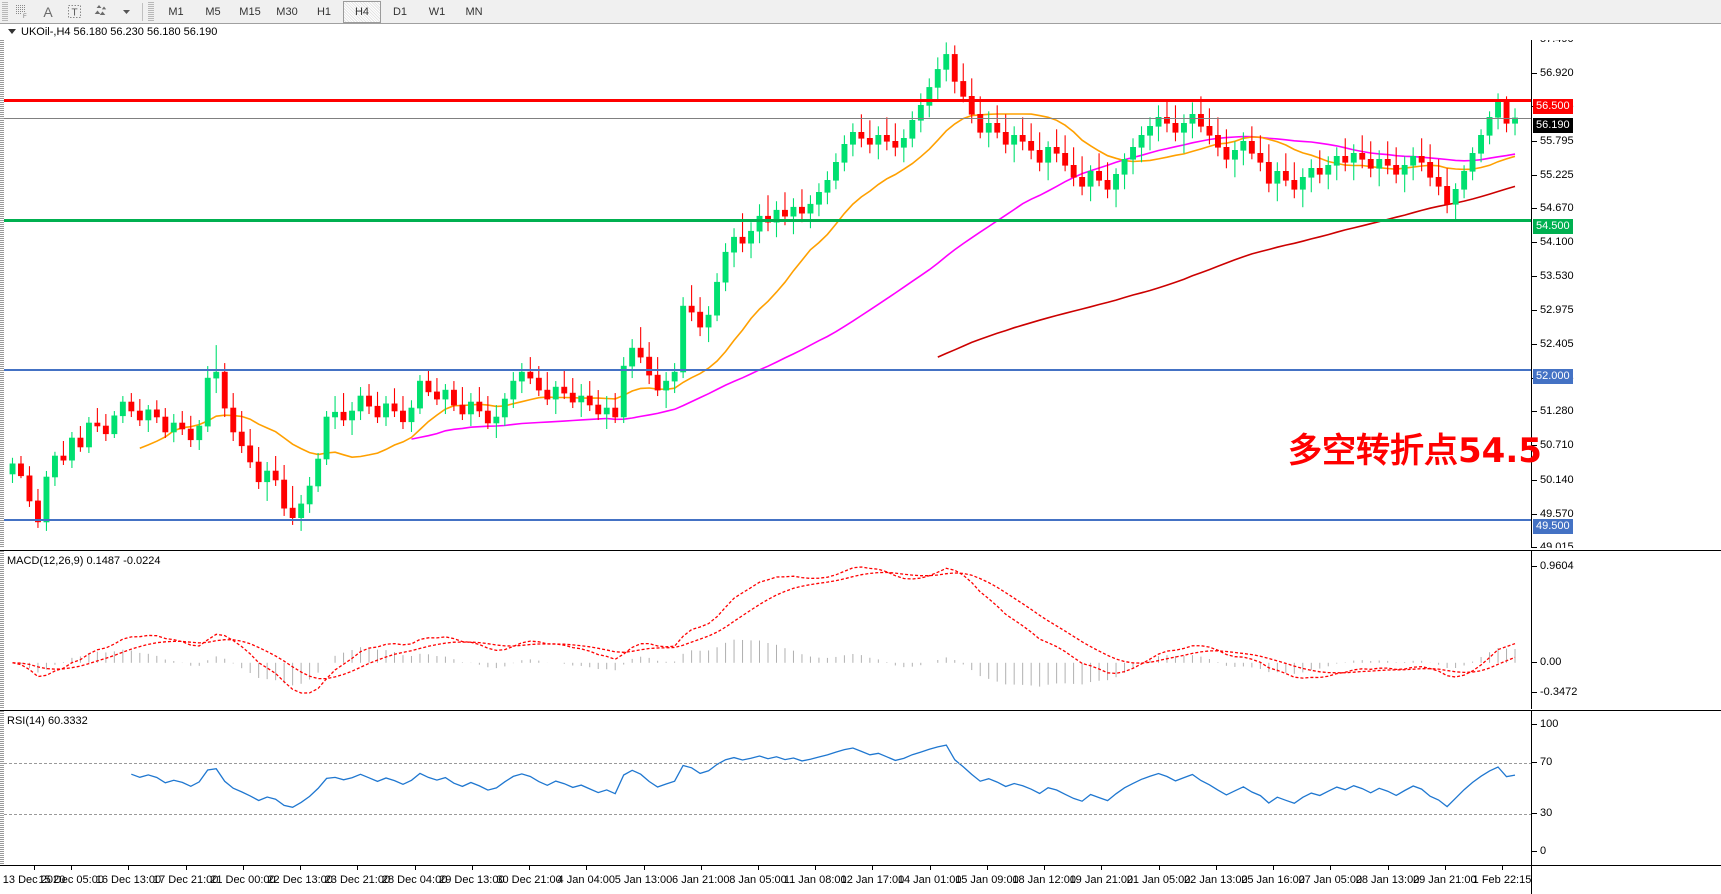 The height and width of the screenshot is (894, 1721). I want to click on timeframe-label: M1, so click(176, 11).